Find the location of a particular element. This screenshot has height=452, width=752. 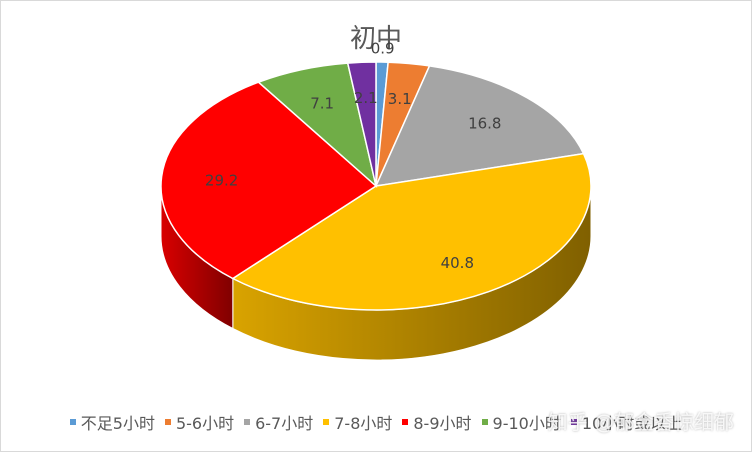

legend-item-0: 不足5小时 is located at coordinates (112, 422).